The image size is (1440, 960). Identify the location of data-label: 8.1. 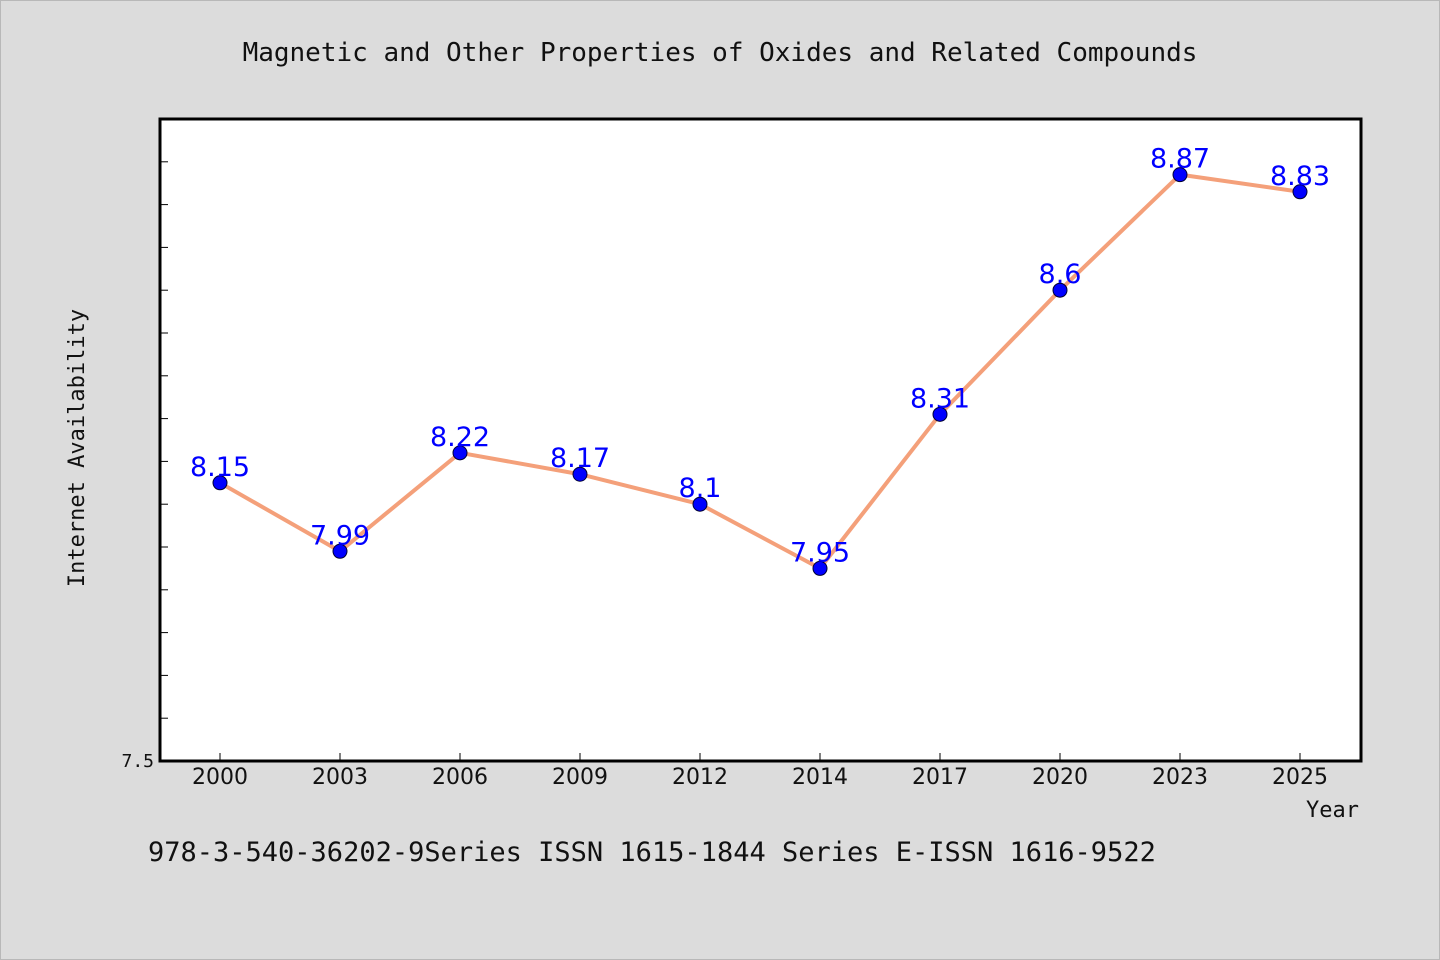
(700, 488).